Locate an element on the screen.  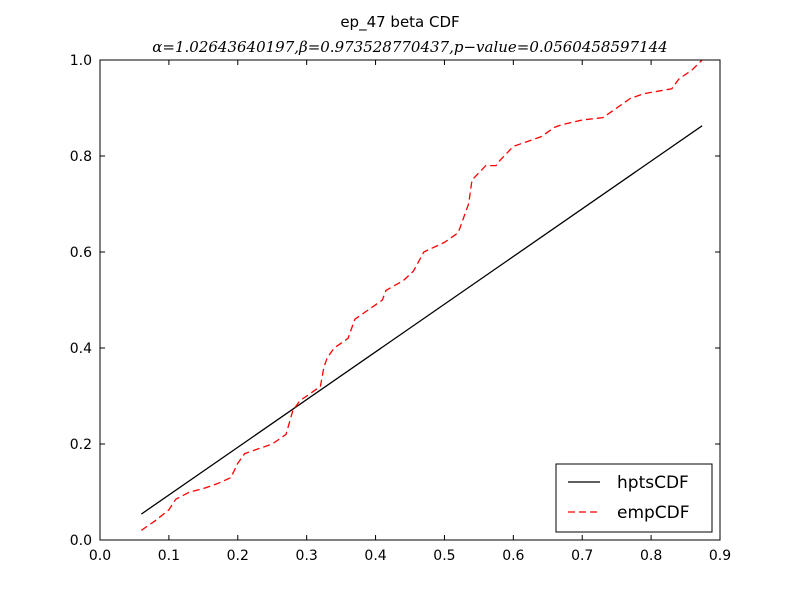
legend: hptsCDF empCDF is located at coordinates (634, 498).